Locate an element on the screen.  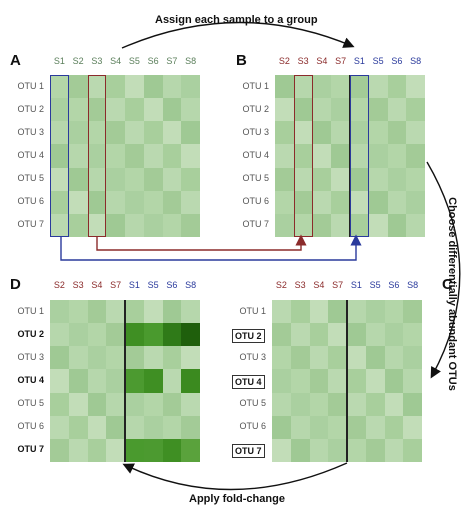
row-label-d-otu-6: OTU 6 is located at coordinates (30, 426).